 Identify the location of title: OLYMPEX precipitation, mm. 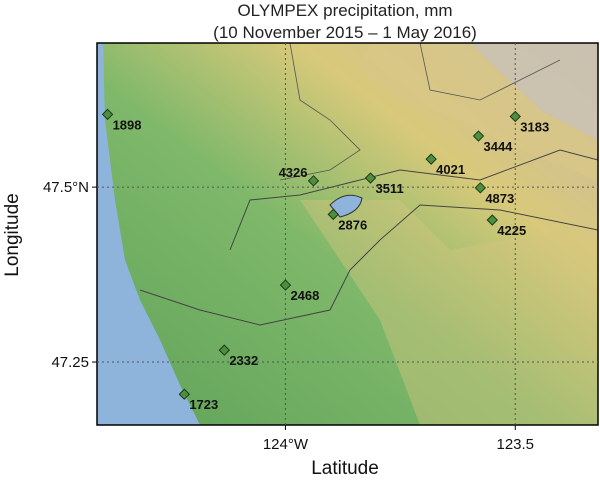
(344, 10).